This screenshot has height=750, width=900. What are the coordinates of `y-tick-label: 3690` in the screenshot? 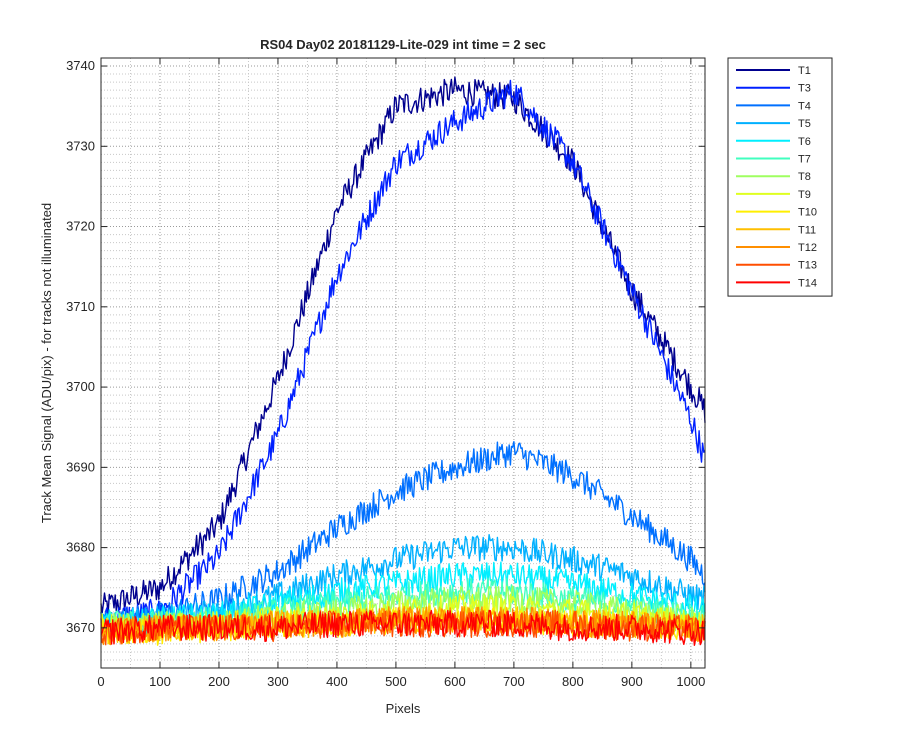 It's located at (80, 466).